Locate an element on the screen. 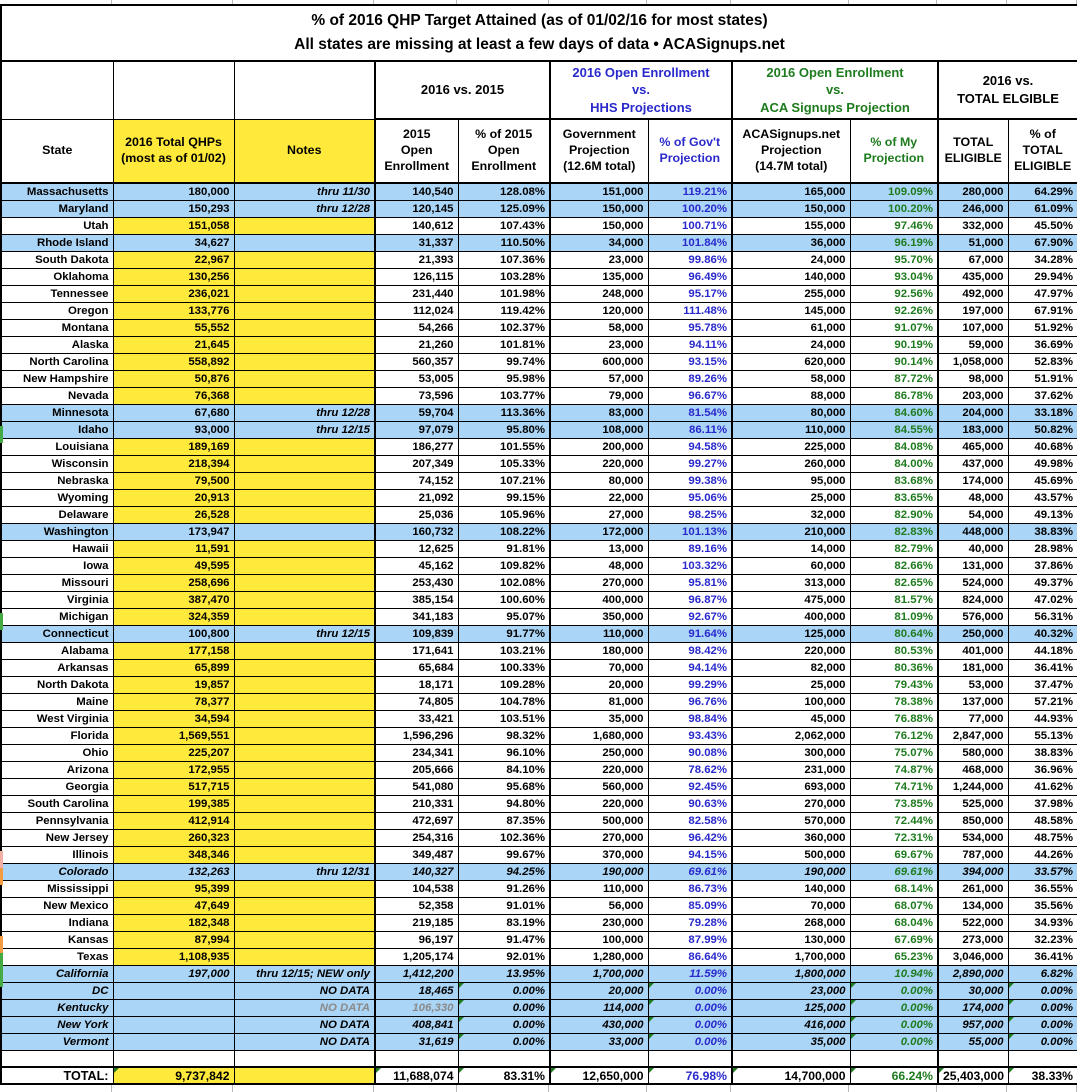  cell-elig: 48,000 is located at coordinates (973, 497).